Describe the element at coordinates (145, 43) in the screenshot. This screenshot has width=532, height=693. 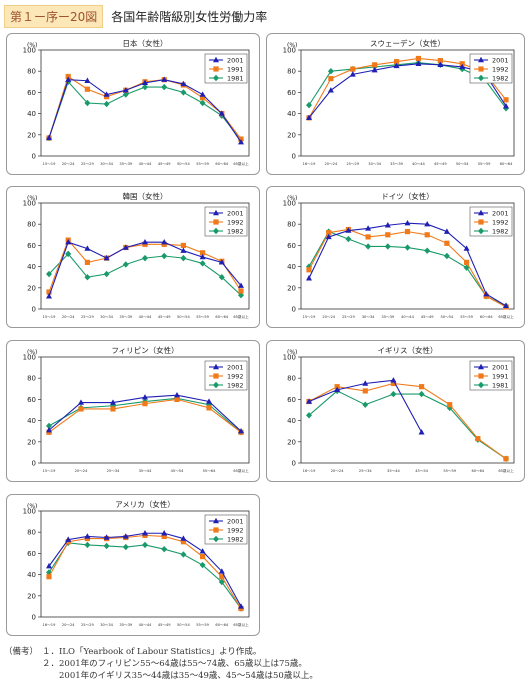
I see `chart-title: 日本（女性）` at that location.